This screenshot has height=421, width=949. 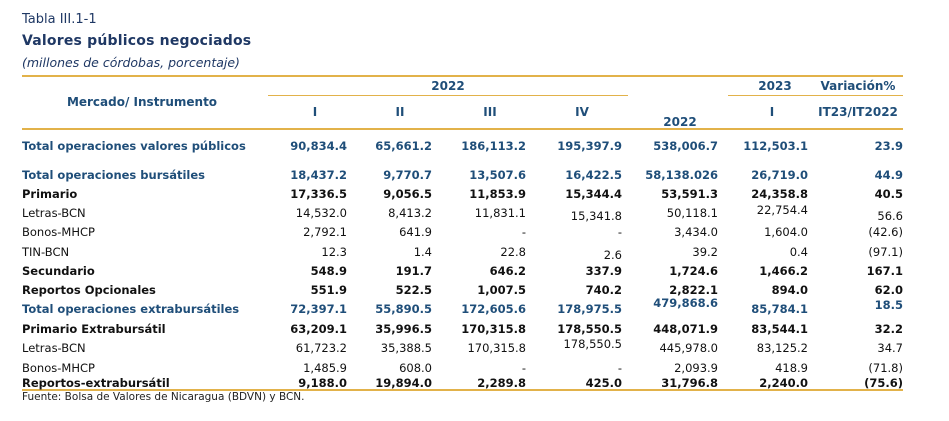 What do you see at coordinates (603, 290) in the screenshot?
I see `row-value: 740.2` at bounding box center [603, 290].